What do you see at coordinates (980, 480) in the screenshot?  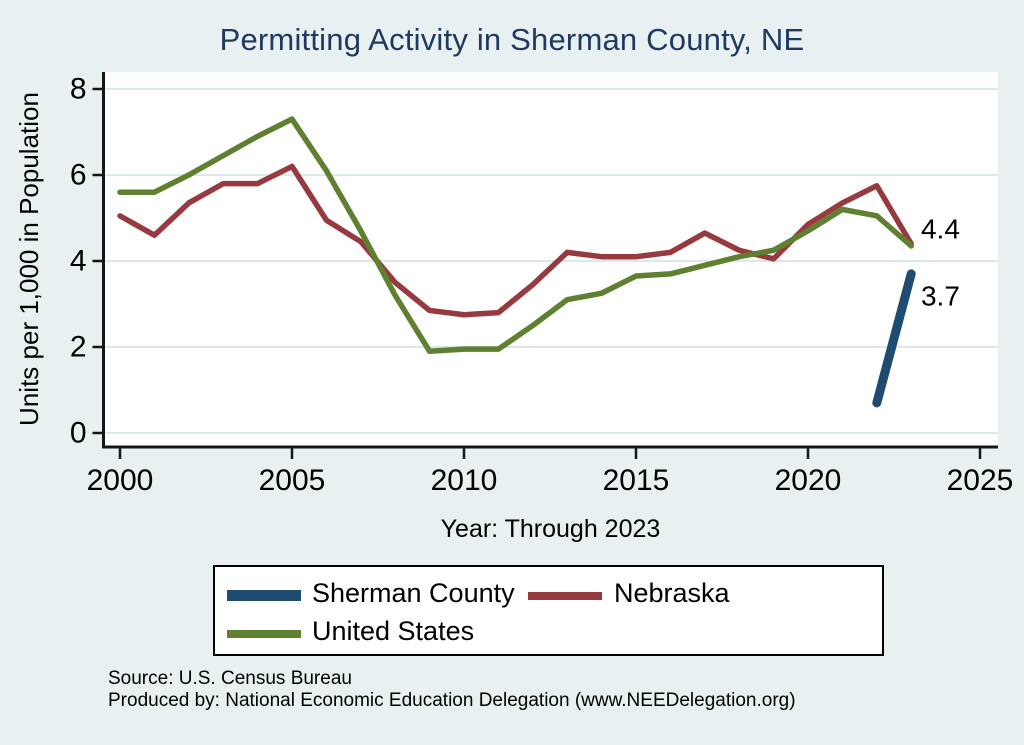 I see `x-tick-label: 2025` at bounding box center [980, 480].